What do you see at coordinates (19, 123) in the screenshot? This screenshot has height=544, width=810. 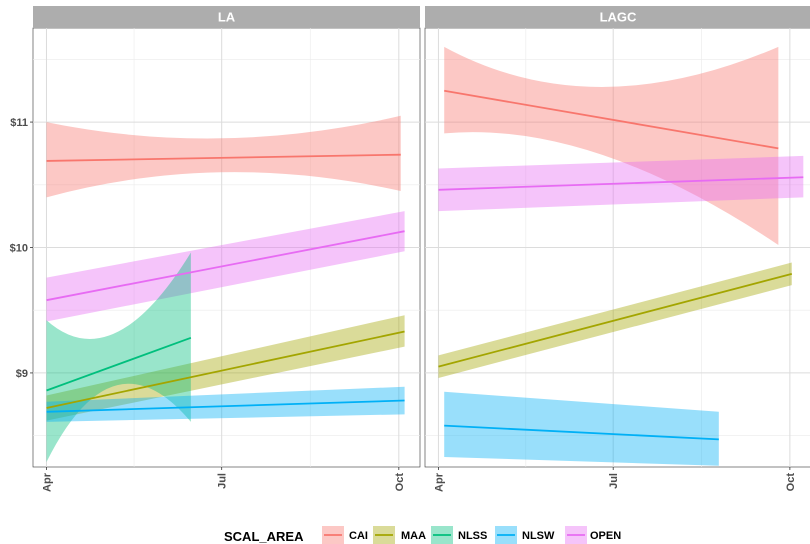 I see `y-tick-label: $11` at bounding box center [19, 123].